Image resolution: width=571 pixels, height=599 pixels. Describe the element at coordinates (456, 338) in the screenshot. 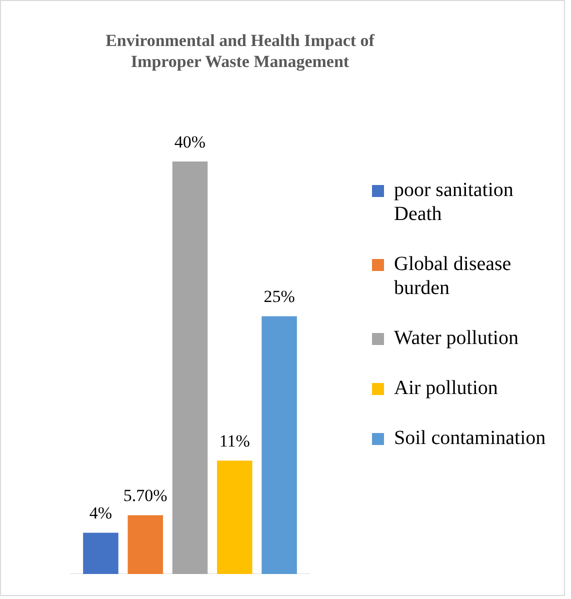

I see `legend-label: Water pollution` at that location.